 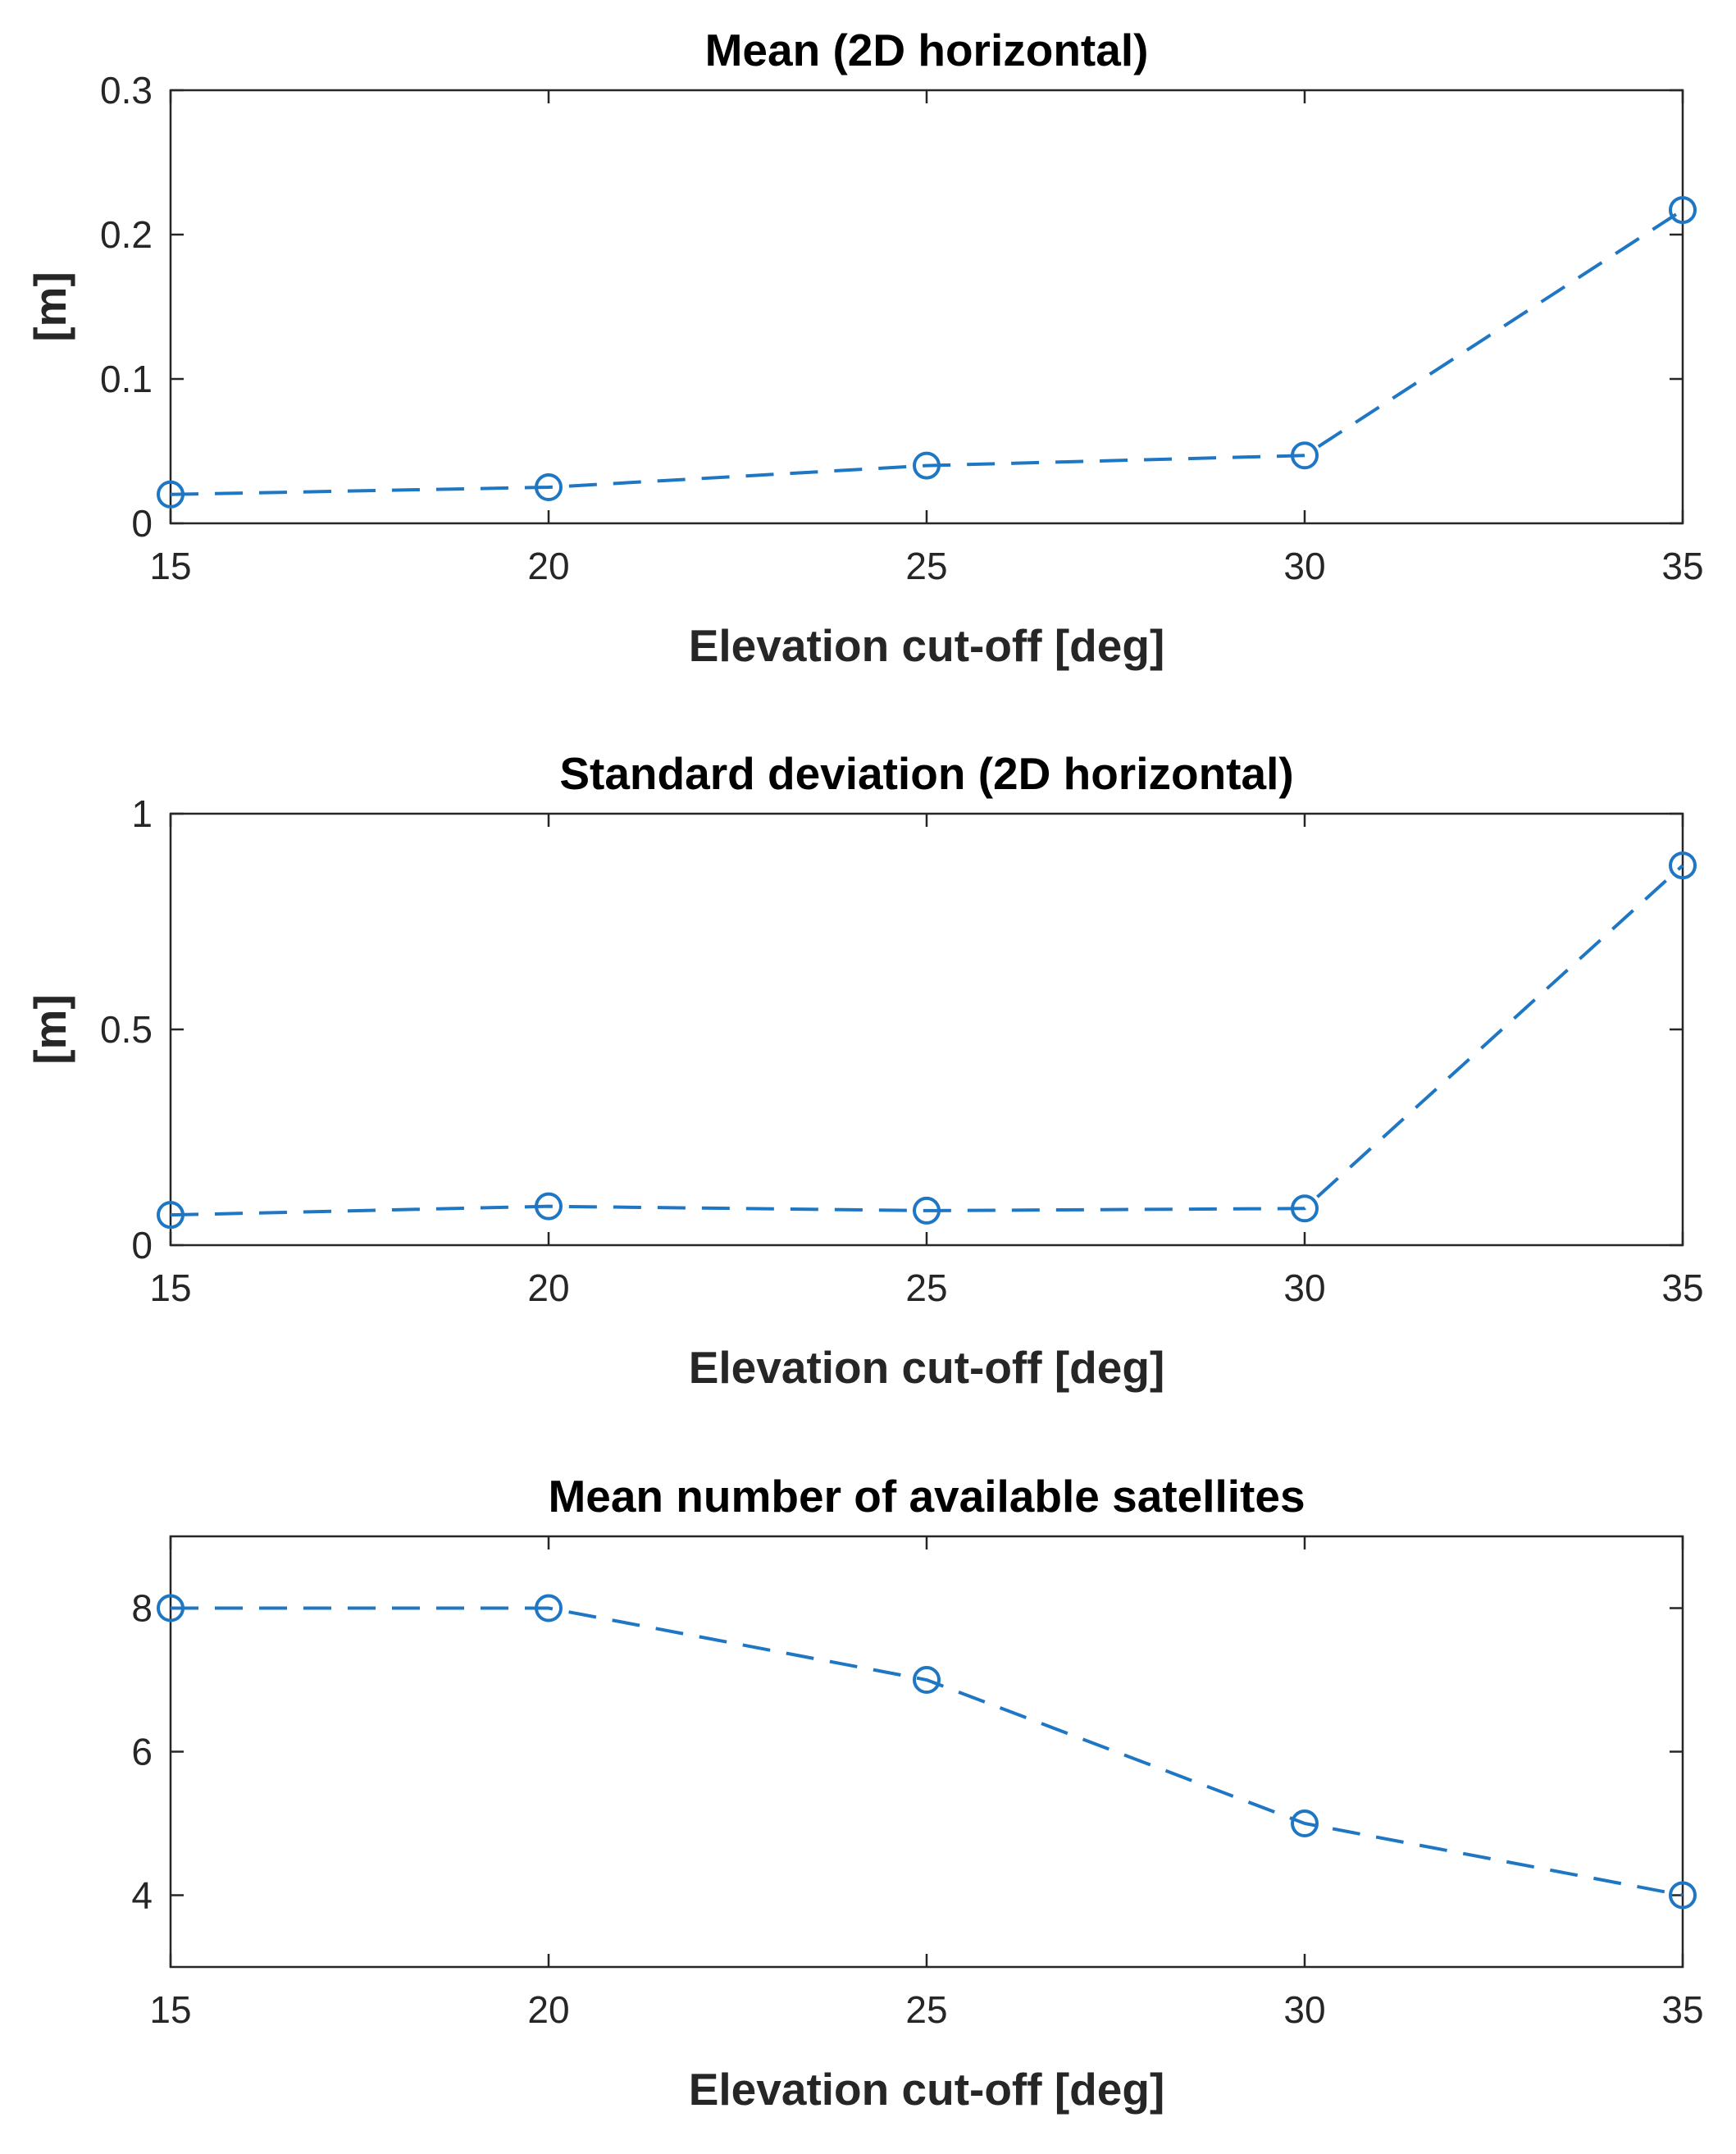 I want to click on y-tick-label: 0.5, so click(x=127, y=1029).